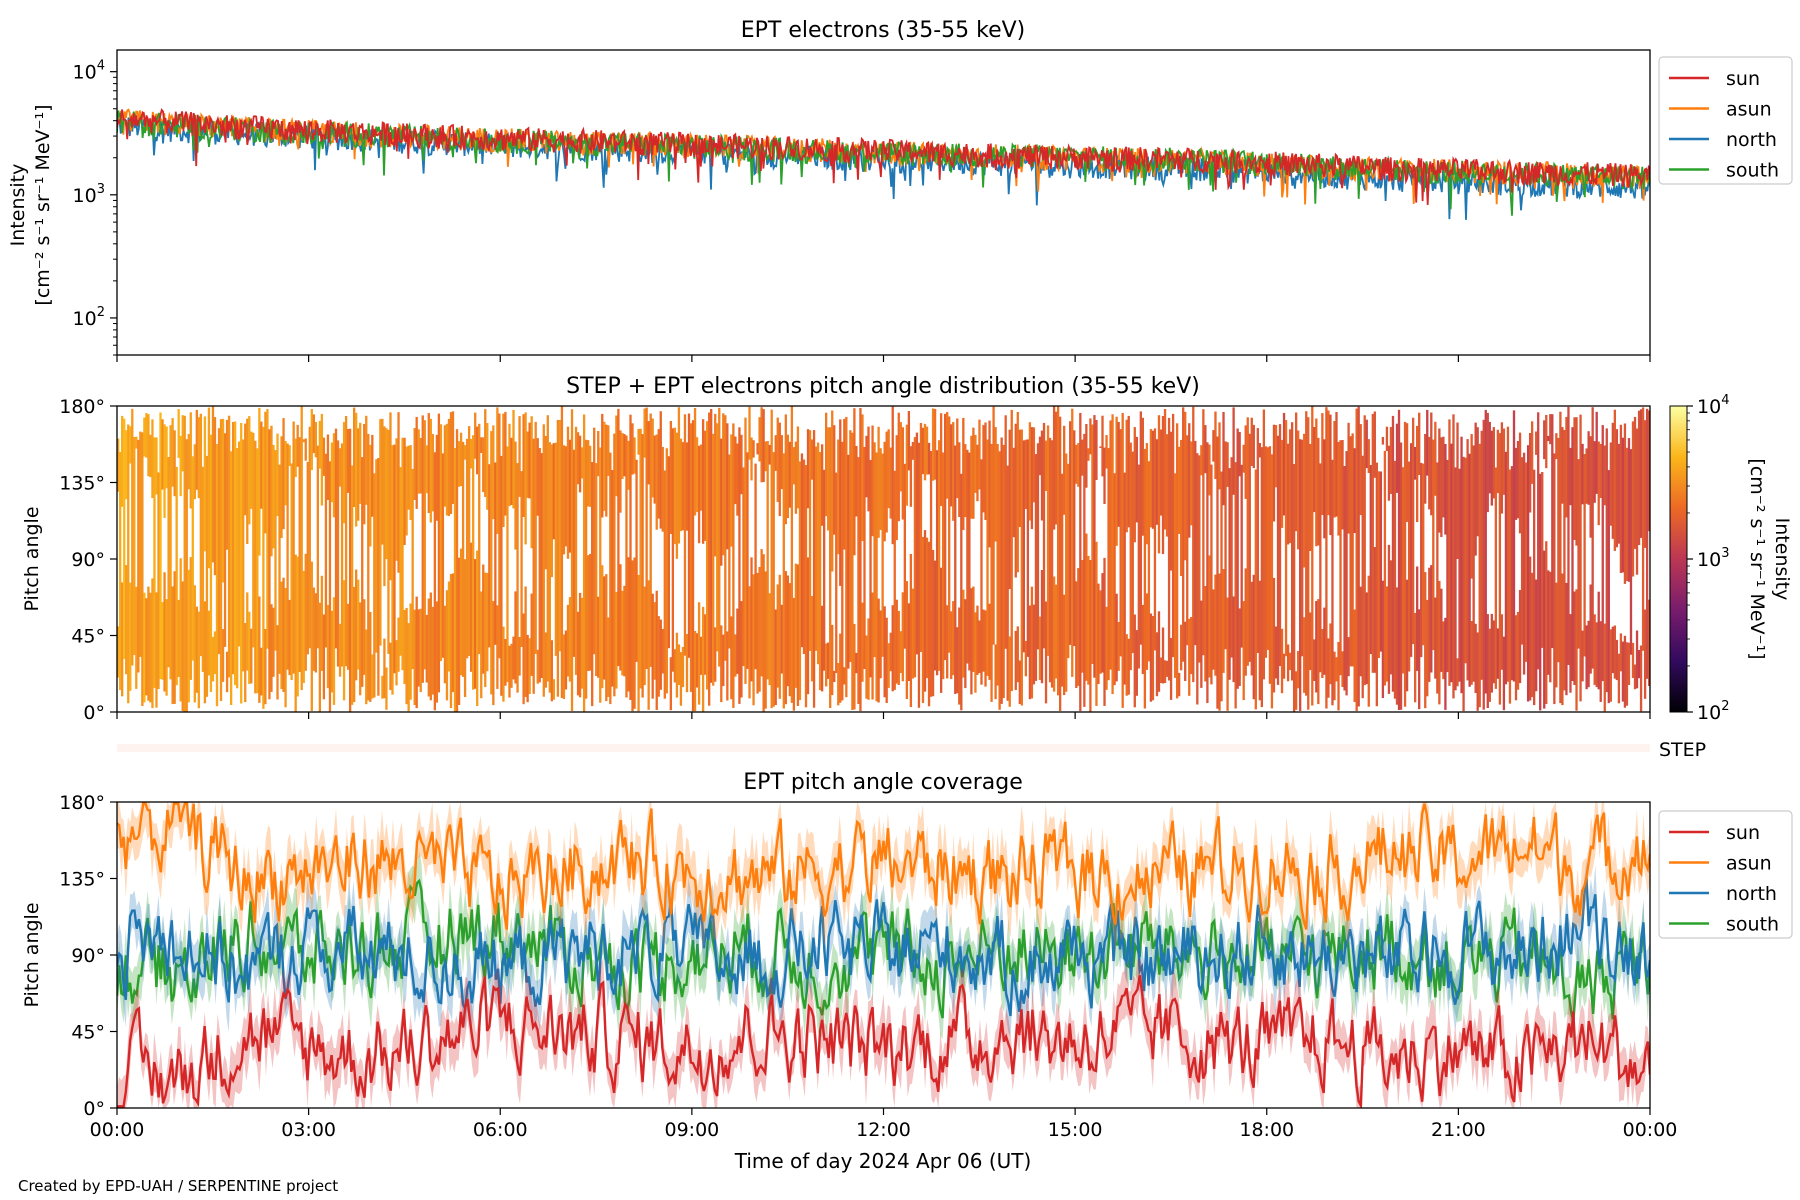 The image size is (1800, 1200). I want to click on y-tick-label: 135°, so click(82, 484).